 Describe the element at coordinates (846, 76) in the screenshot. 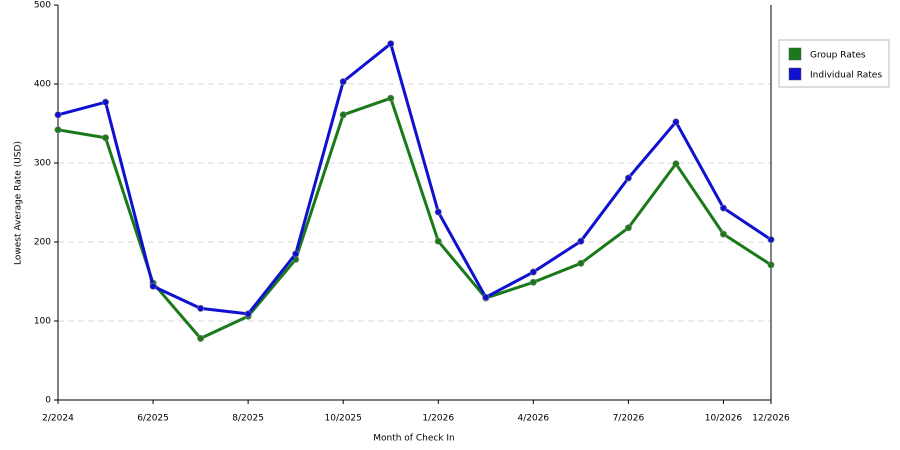

I see `legend-label: Individual Rates` at that location.